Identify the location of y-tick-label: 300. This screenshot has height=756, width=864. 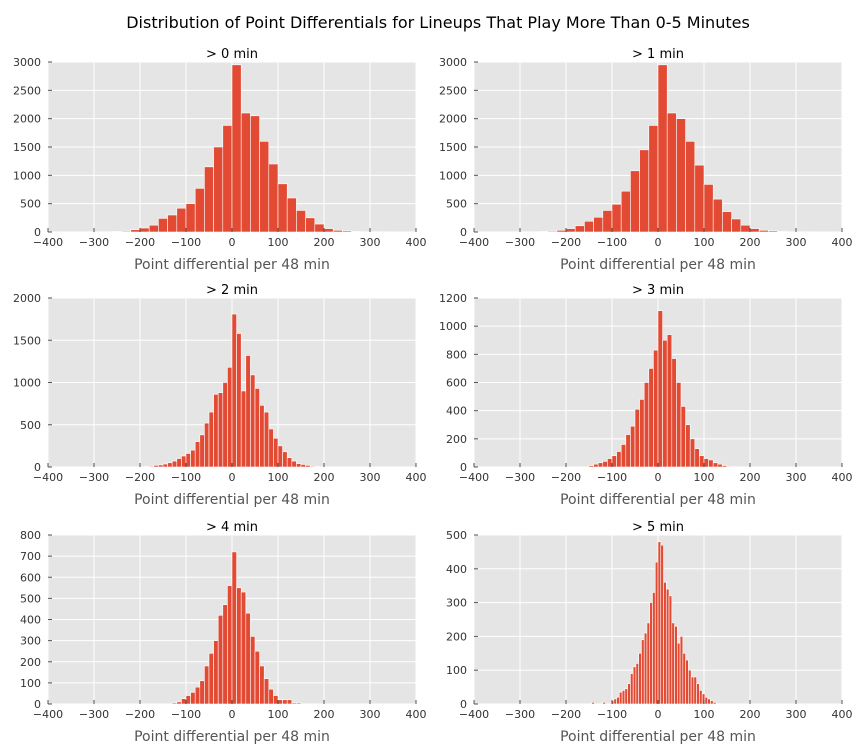
(456, 603).